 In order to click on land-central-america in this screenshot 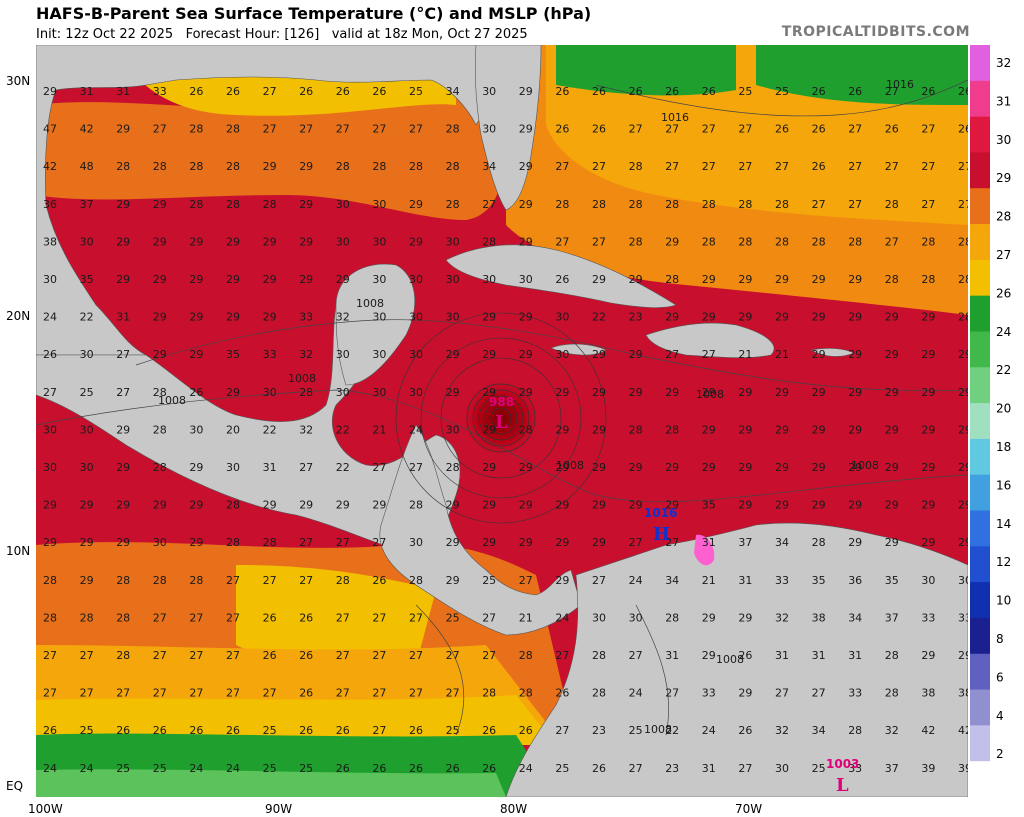, I will do `click(480, 530)`.